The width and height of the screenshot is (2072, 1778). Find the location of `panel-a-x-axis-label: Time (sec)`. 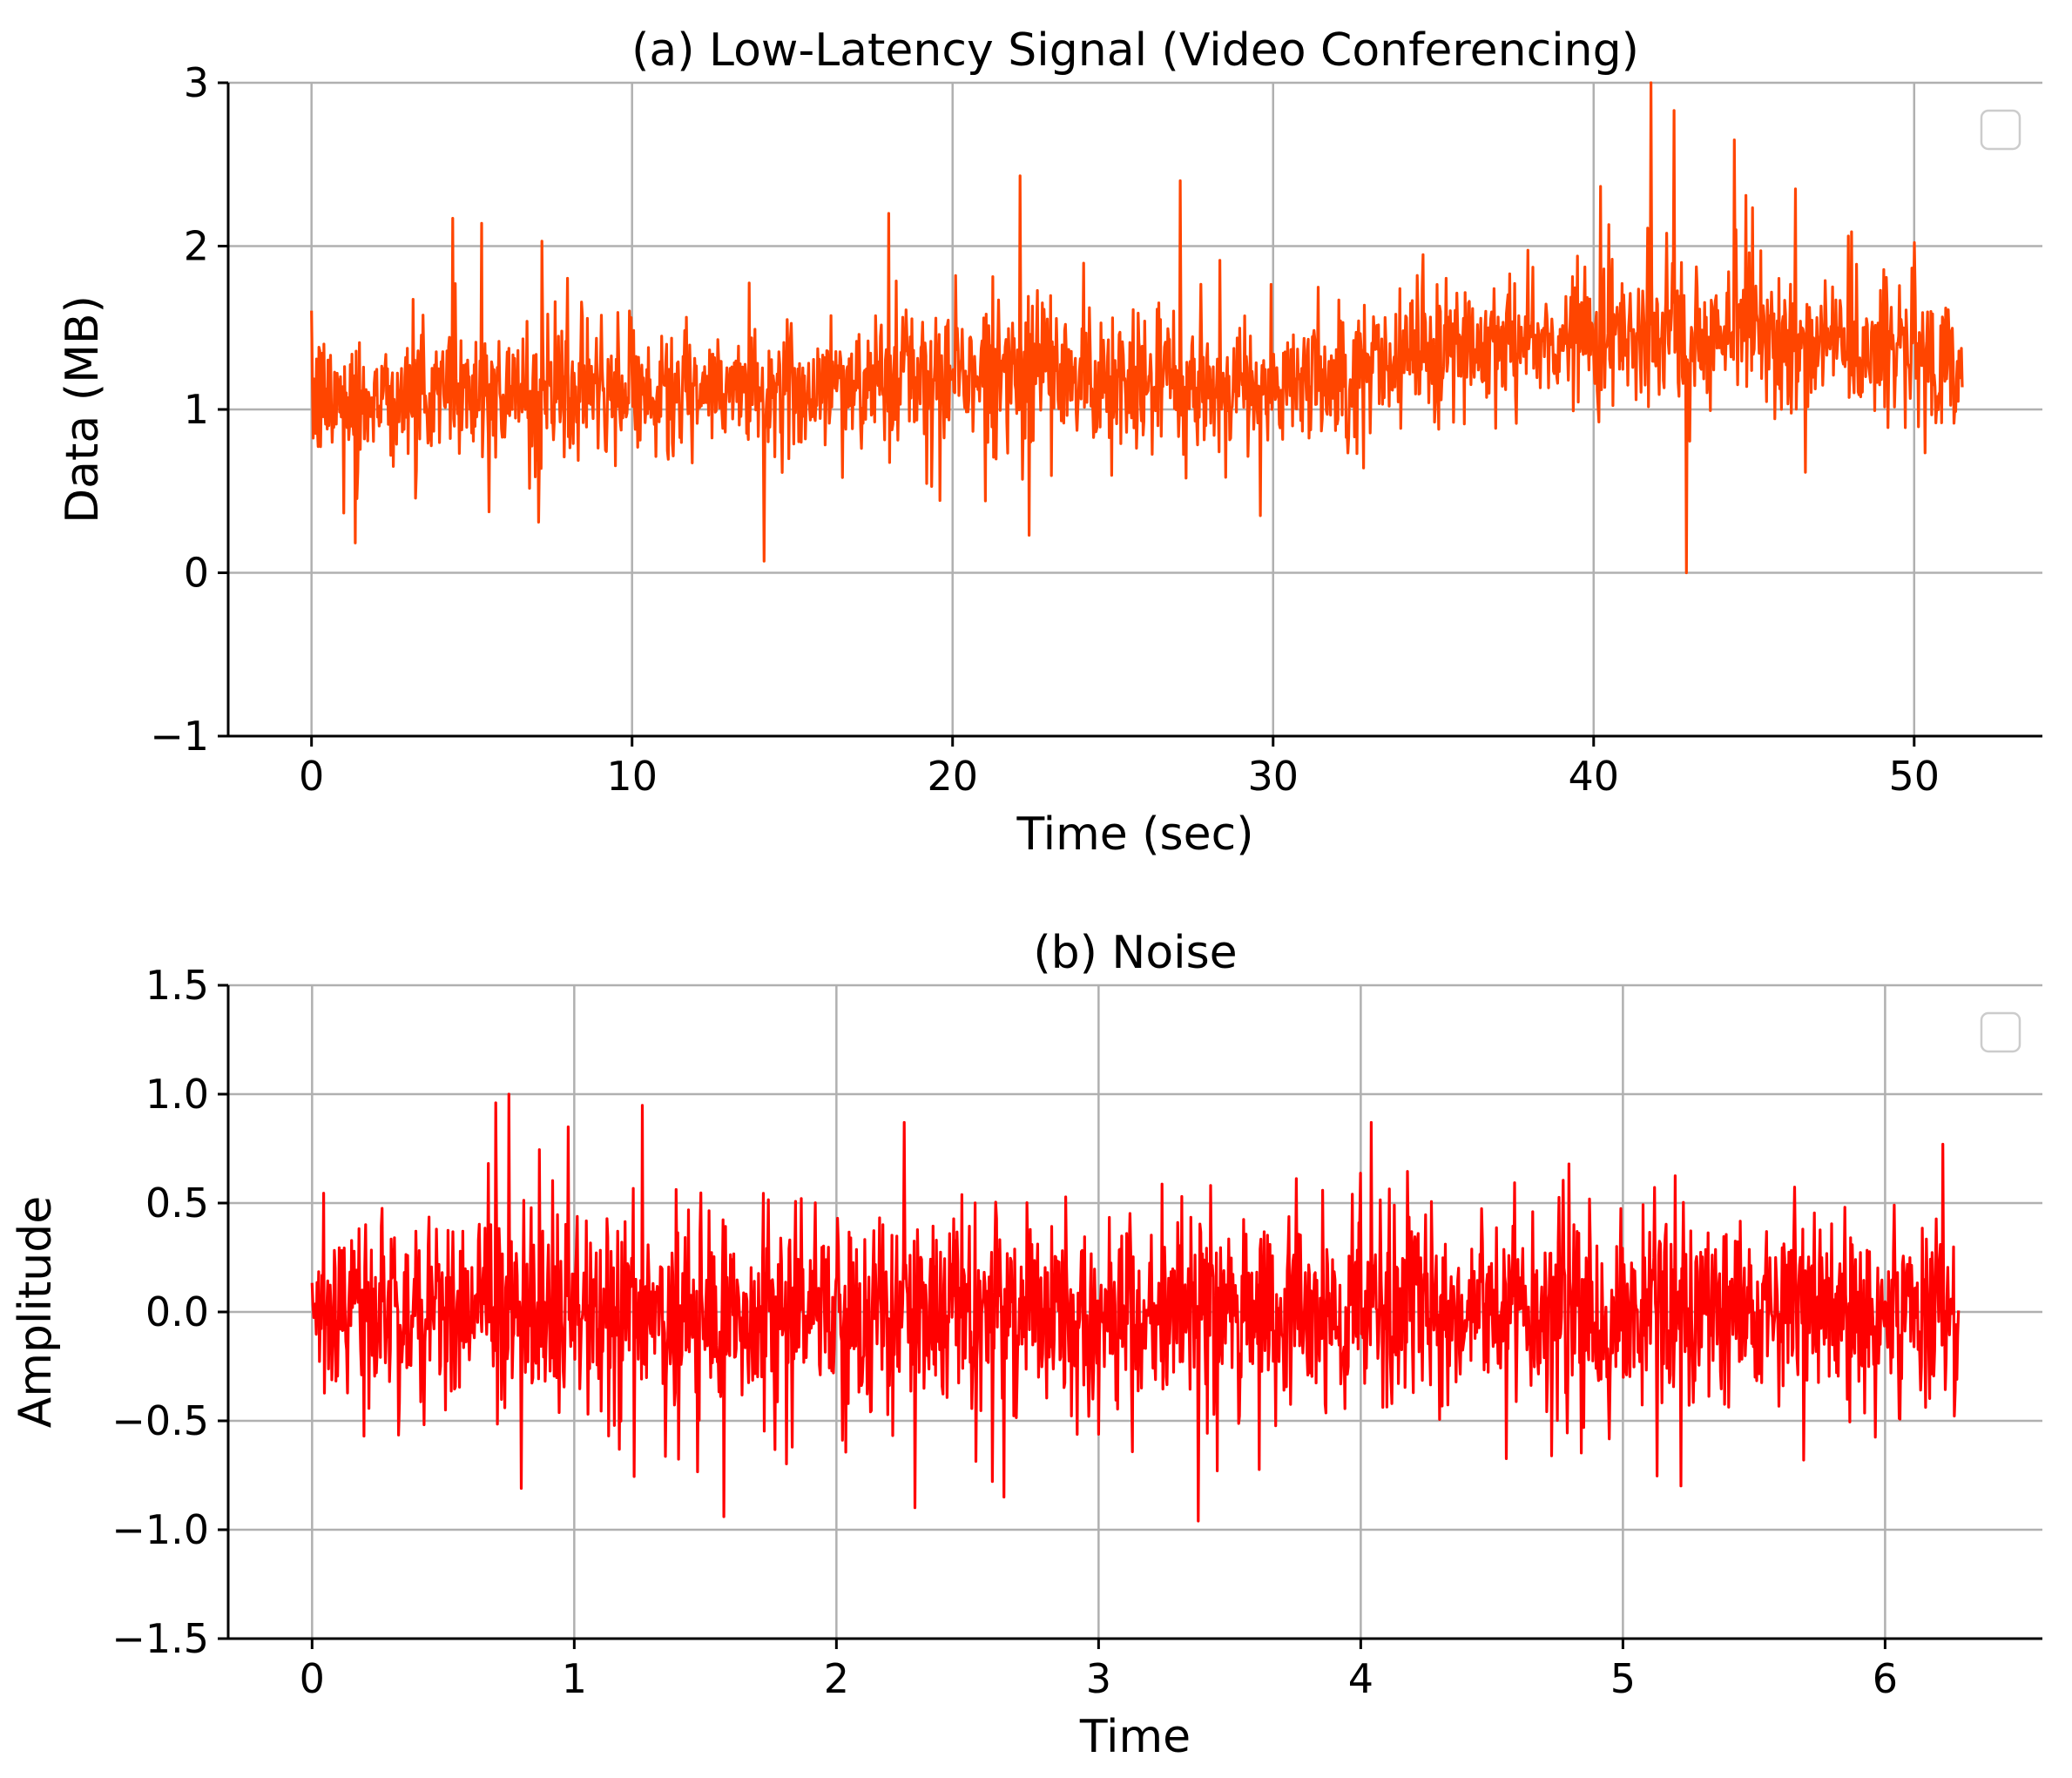

panel-a-x-axis-label: Time (sec) is located at coordinates (1134, 834).